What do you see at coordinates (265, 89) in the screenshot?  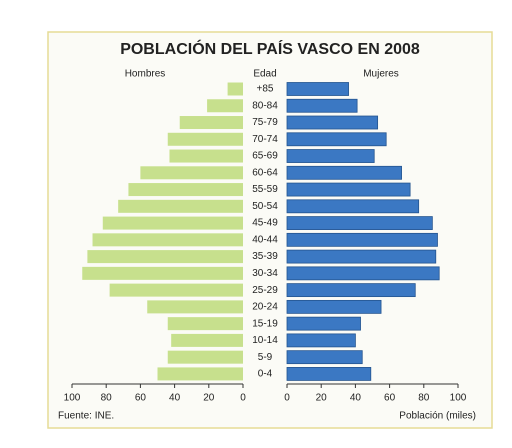 I see `category-label: +85` at bounding box center [265, 89].